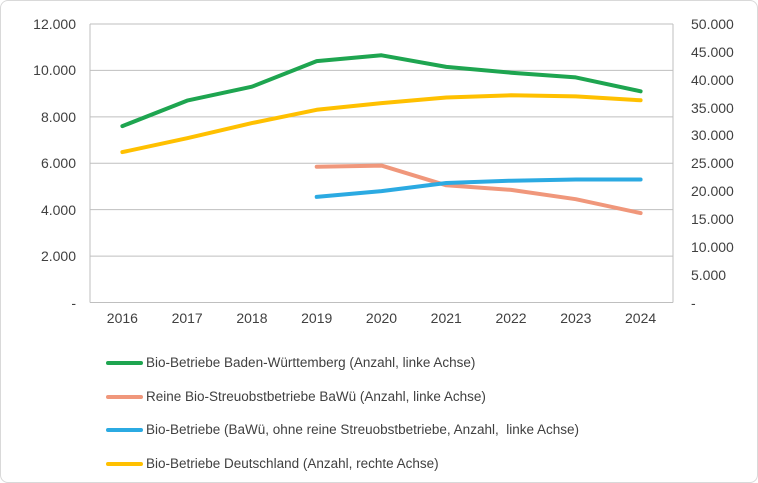 The image size is (758, 483). What do you see at coordinates (124, 396) in the screenshot?
I see `legend-line-swatch-orange` at bounding box center [124, 396].